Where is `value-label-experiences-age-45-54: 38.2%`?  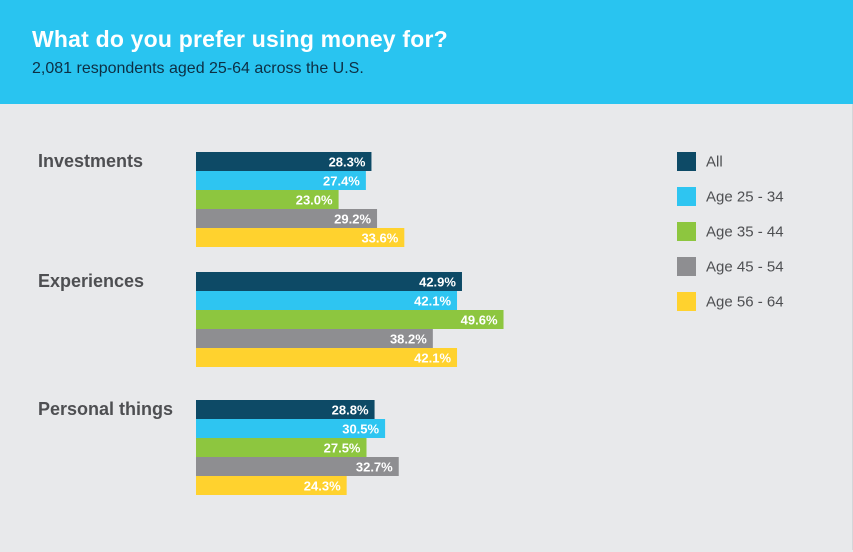
value-label-experiences-age-45-54: 38.2% is located at coordinates (408, 339).